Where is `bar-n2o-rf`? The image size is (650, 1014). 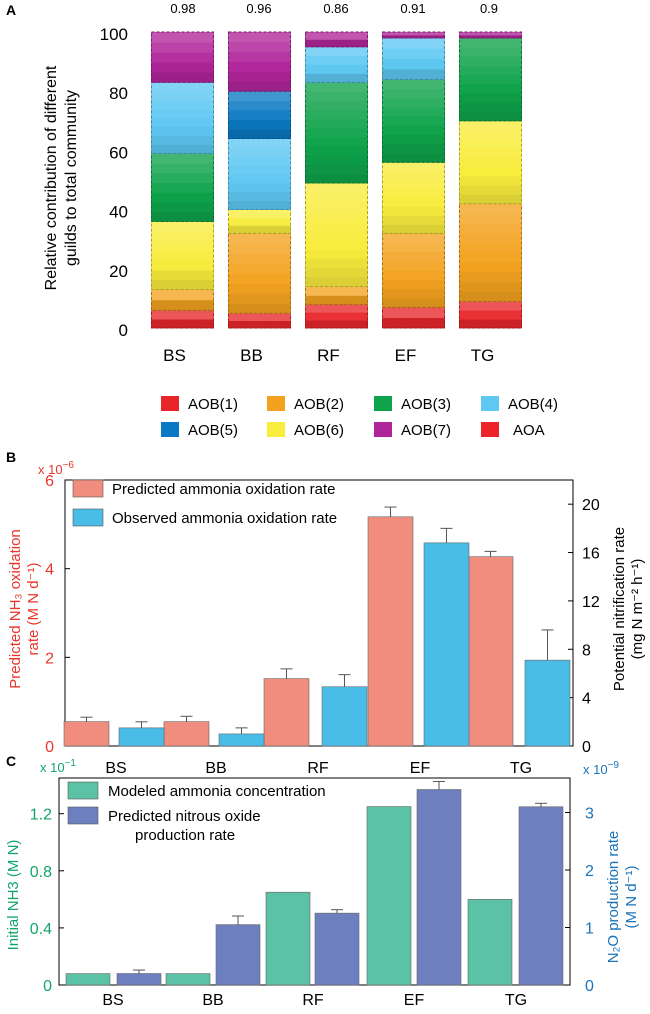
bar-n2o-rf is located at coordinates (337, 949).